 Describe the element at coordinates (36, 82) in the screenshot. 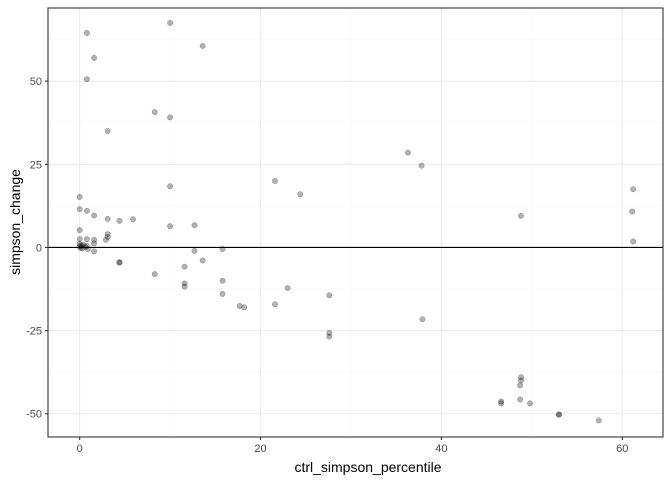

I see `y-tick-label: 50` at that location.